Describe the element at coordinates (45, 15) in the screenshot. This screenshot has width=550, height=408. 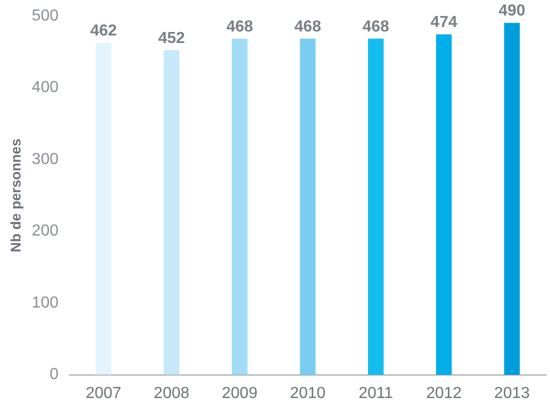
I see `y-tick-label: 500` at that location.